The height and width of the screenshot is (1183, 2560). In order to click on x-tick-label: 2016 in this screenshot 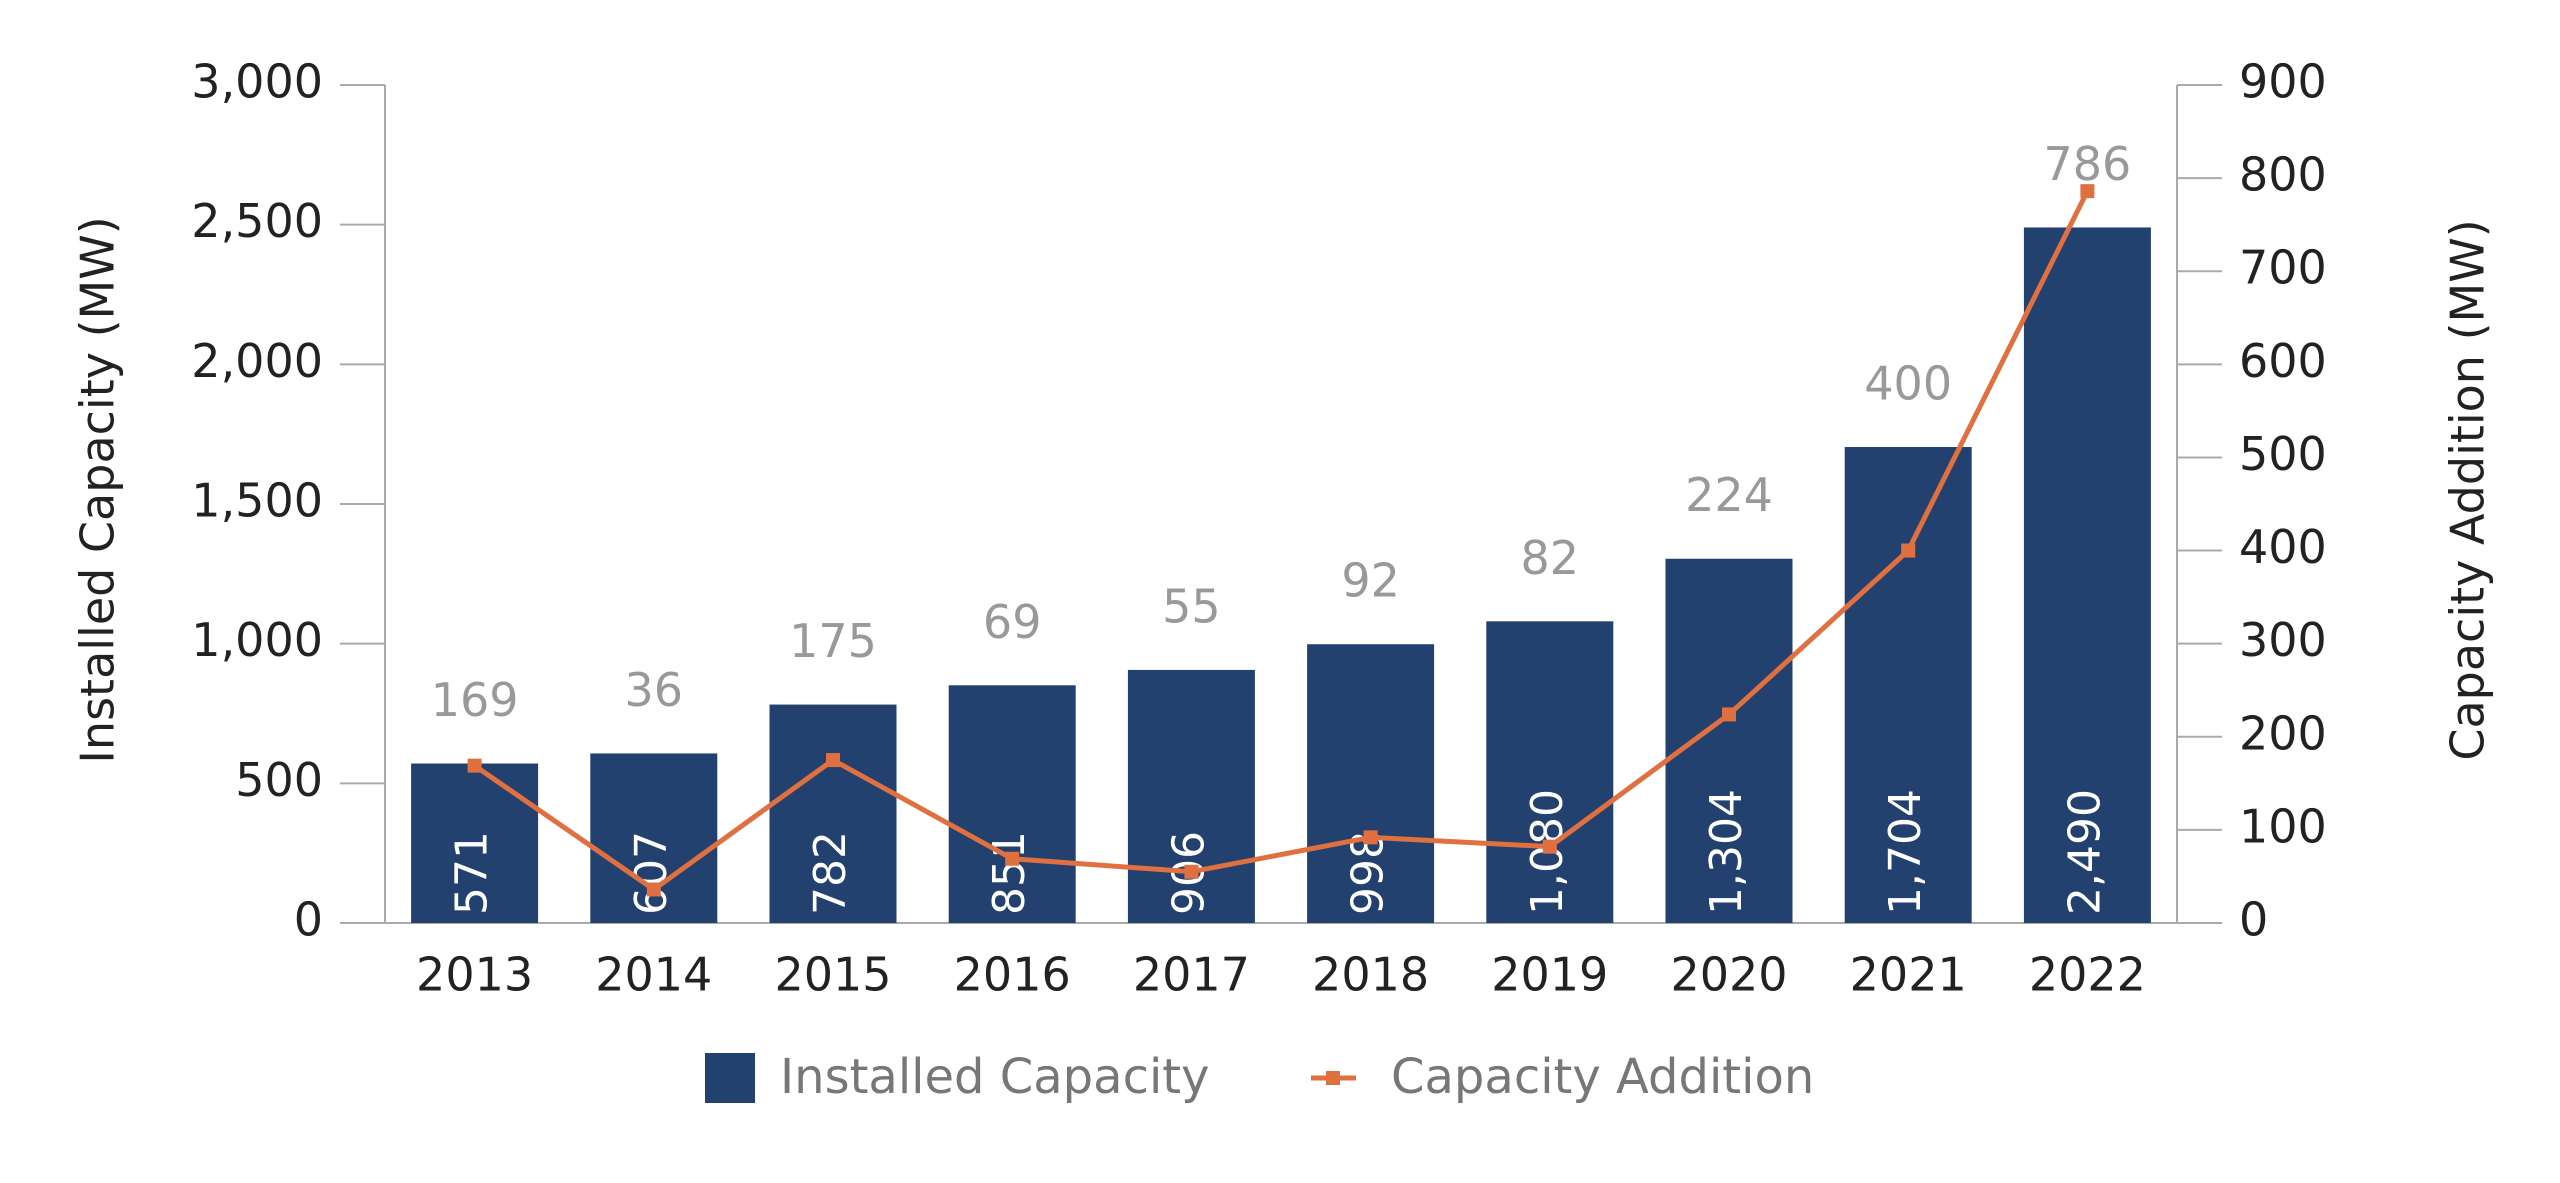, I will do `click(1012, 975)`.